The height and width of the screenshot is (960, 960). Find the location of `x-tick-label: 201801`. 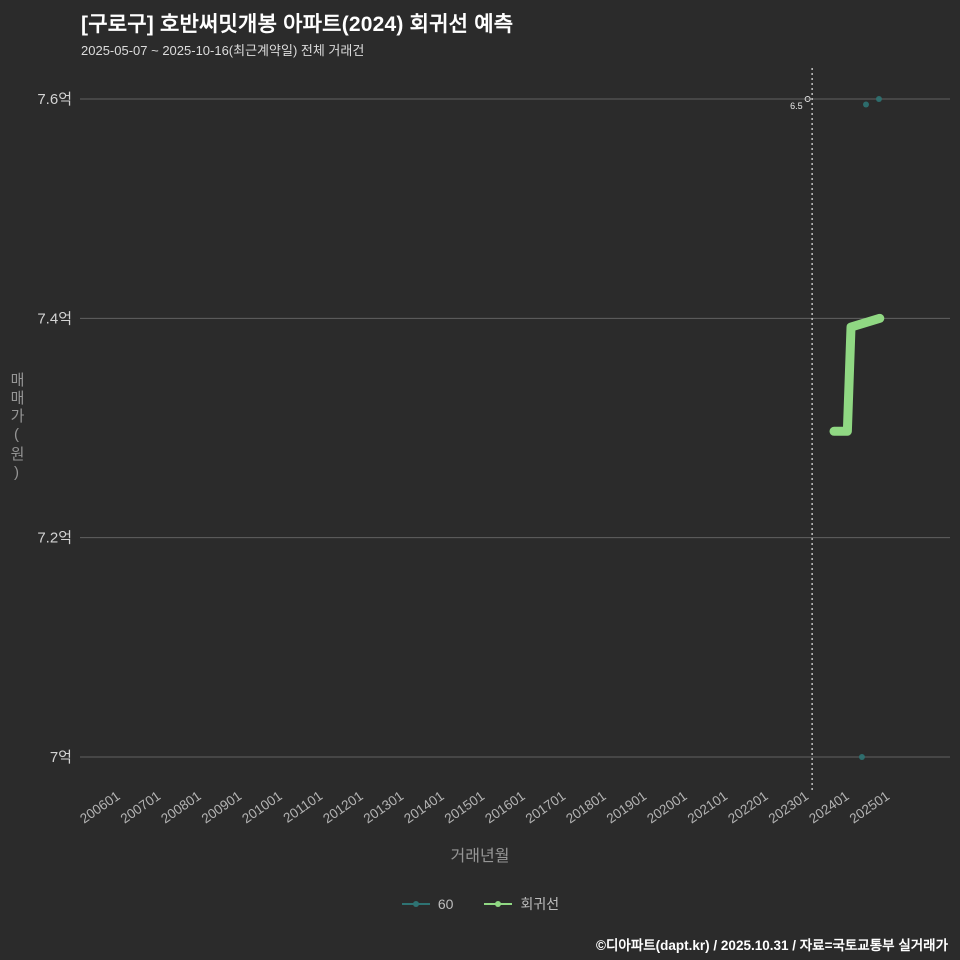

x-tick-label: 201801 is located at coordinates (586, 807).